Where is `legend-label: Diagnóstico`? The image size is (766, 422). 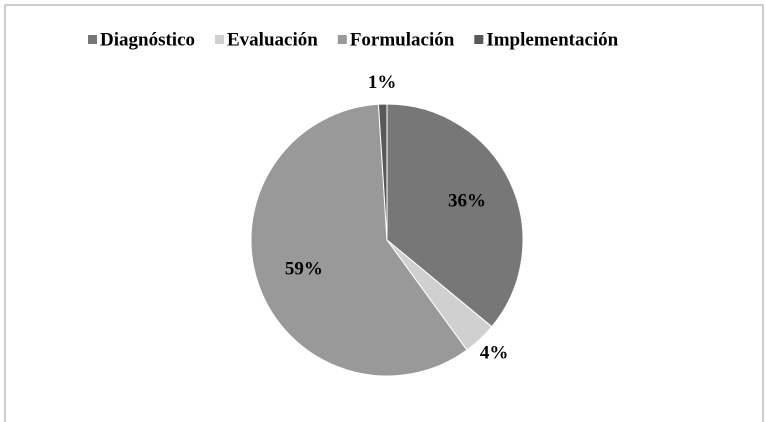 legend-label: Diagnóstico is located at coordinates (147, 39).